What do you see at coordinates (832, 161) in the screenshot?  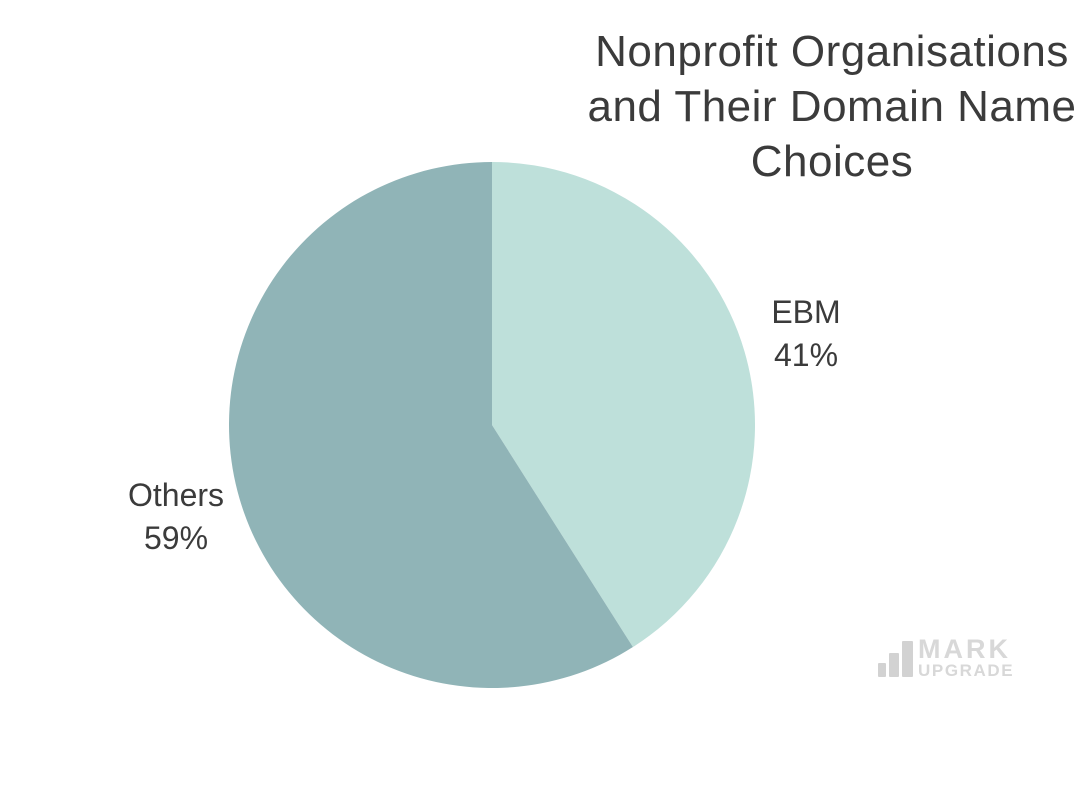 I see `chart-title-line-3: Choices` at bounding box center [832, 161].